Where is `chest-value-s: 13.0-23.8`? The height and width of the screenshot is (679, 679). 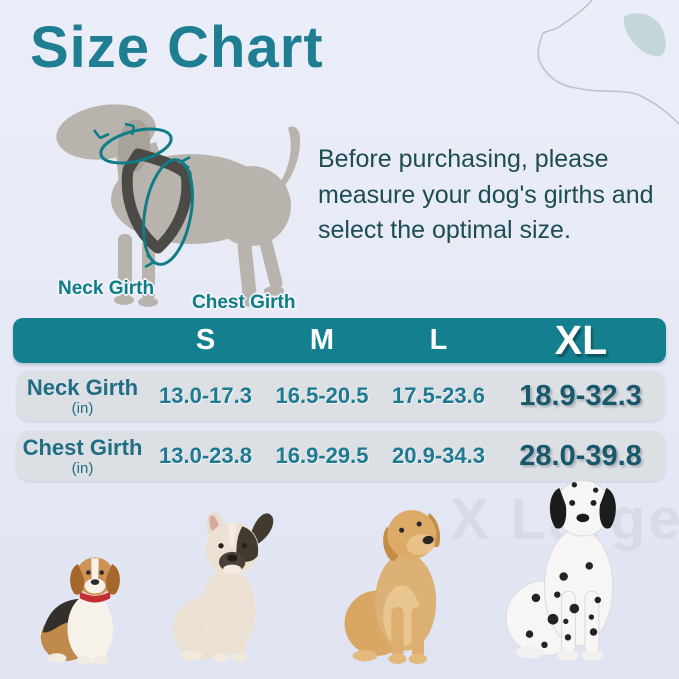
chest-value-s: 13.0-23.8 is located at coordinates (205, 455).